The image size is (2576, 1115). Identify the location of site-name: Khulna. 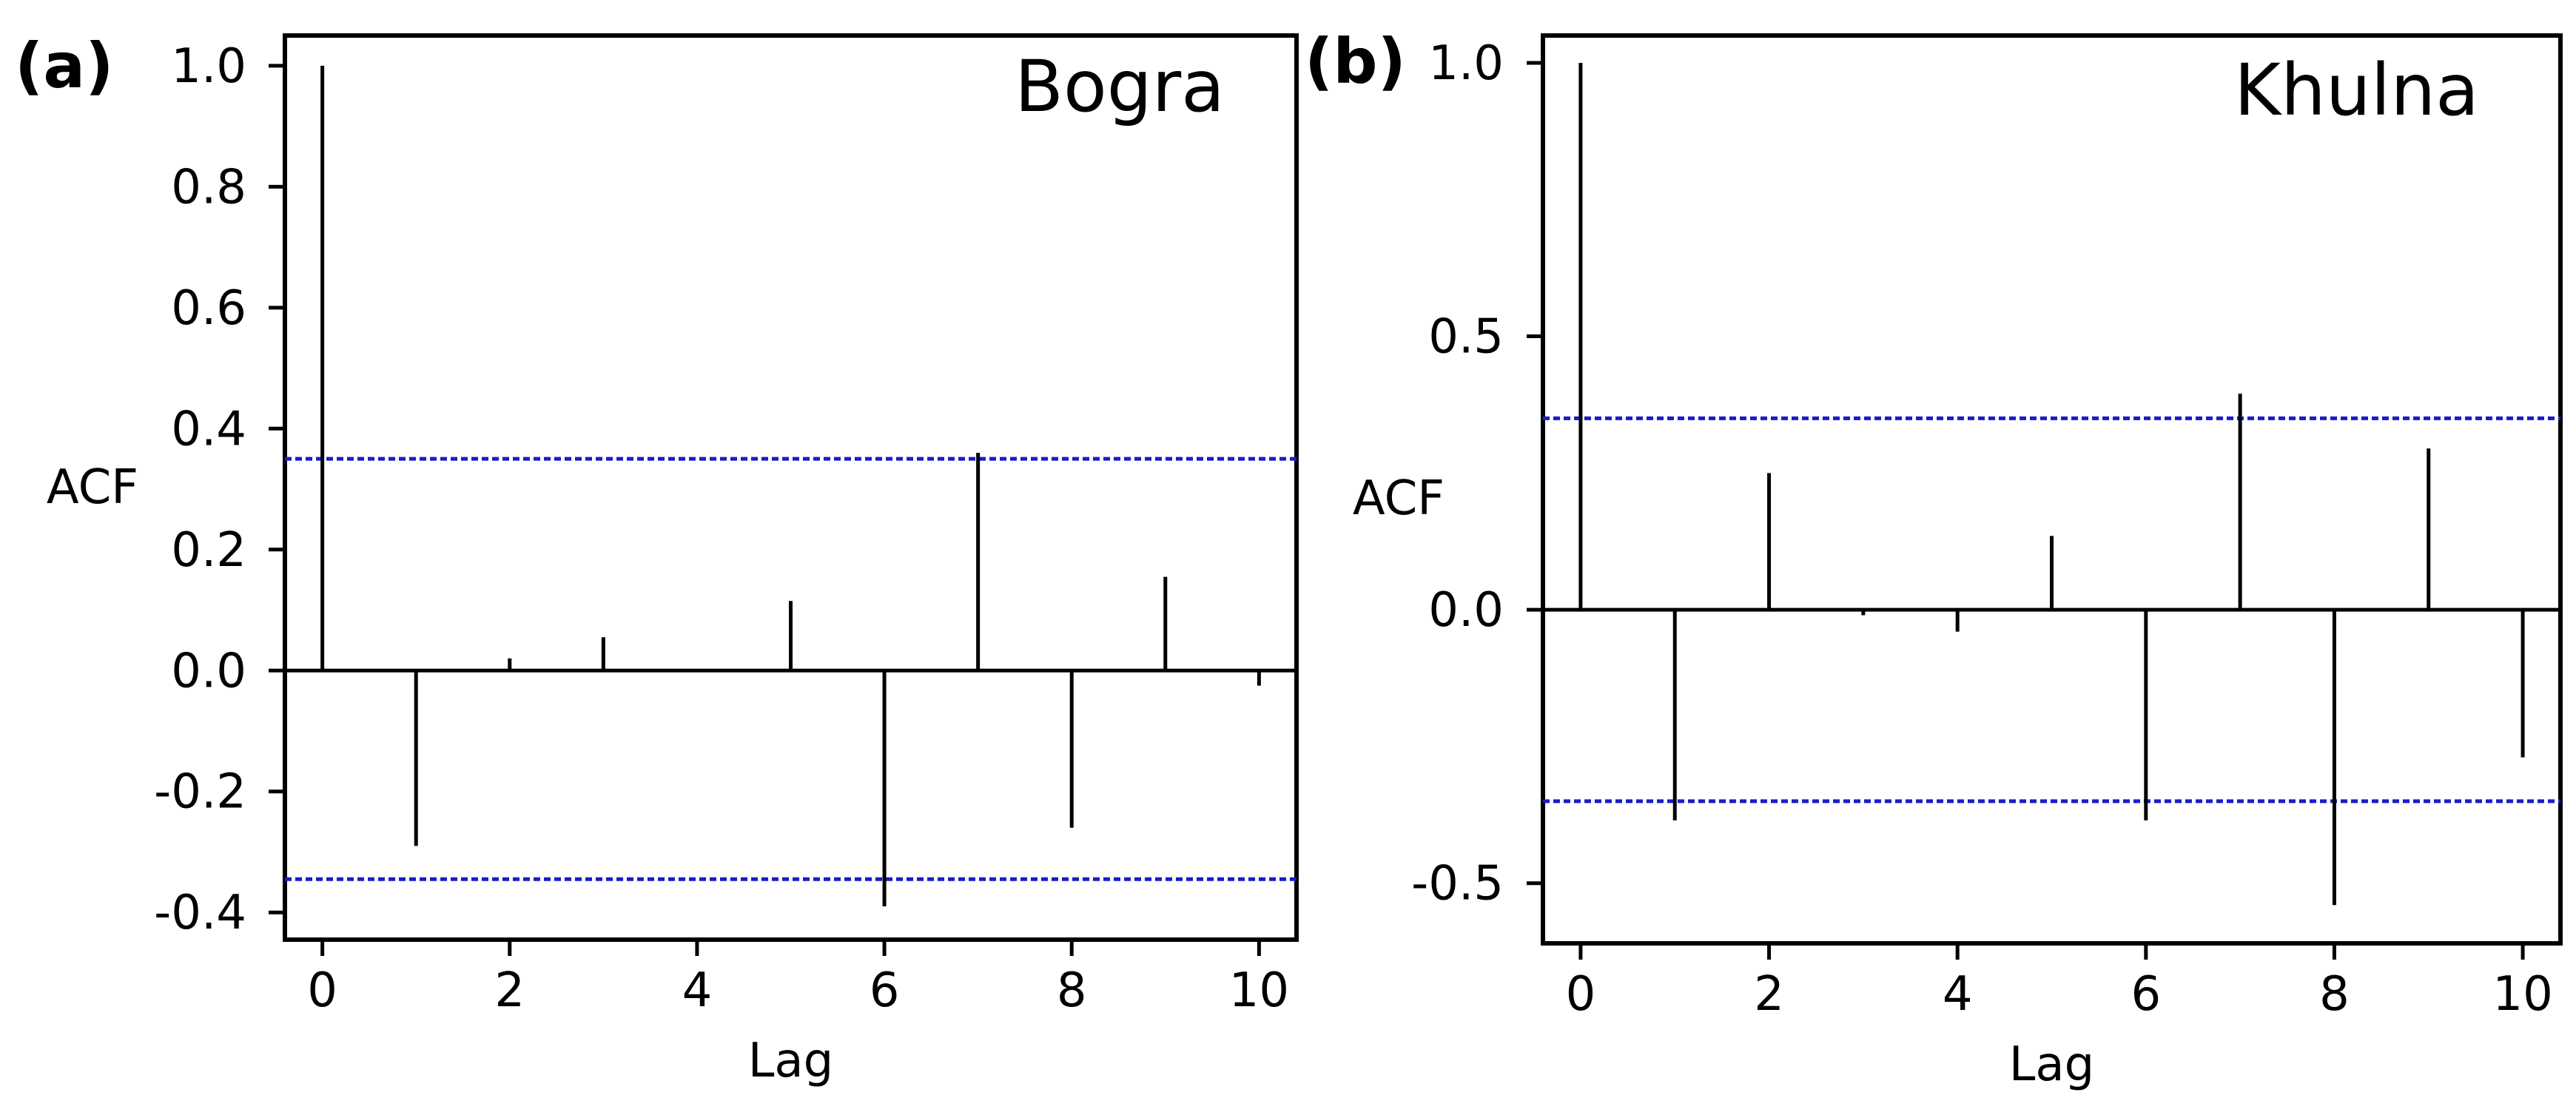
(2356, 90).